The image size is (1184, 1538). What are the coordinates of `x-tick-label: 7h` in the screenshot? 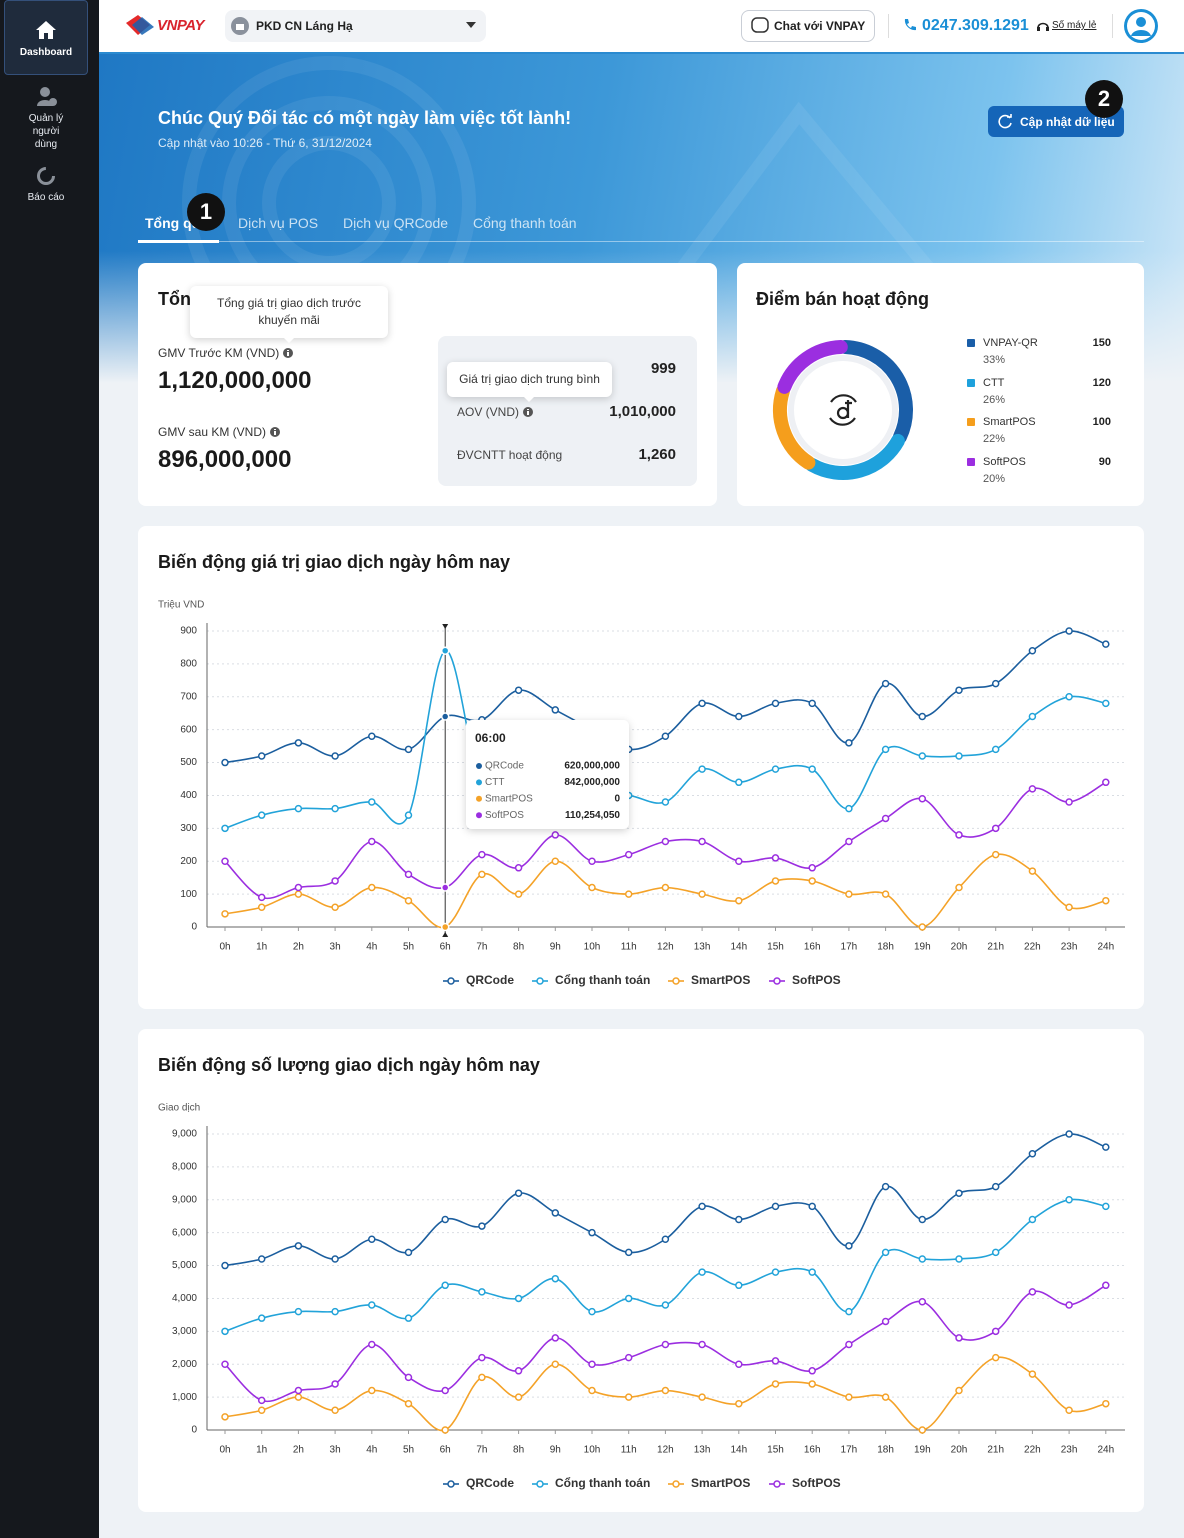 It's located at (481, 947).